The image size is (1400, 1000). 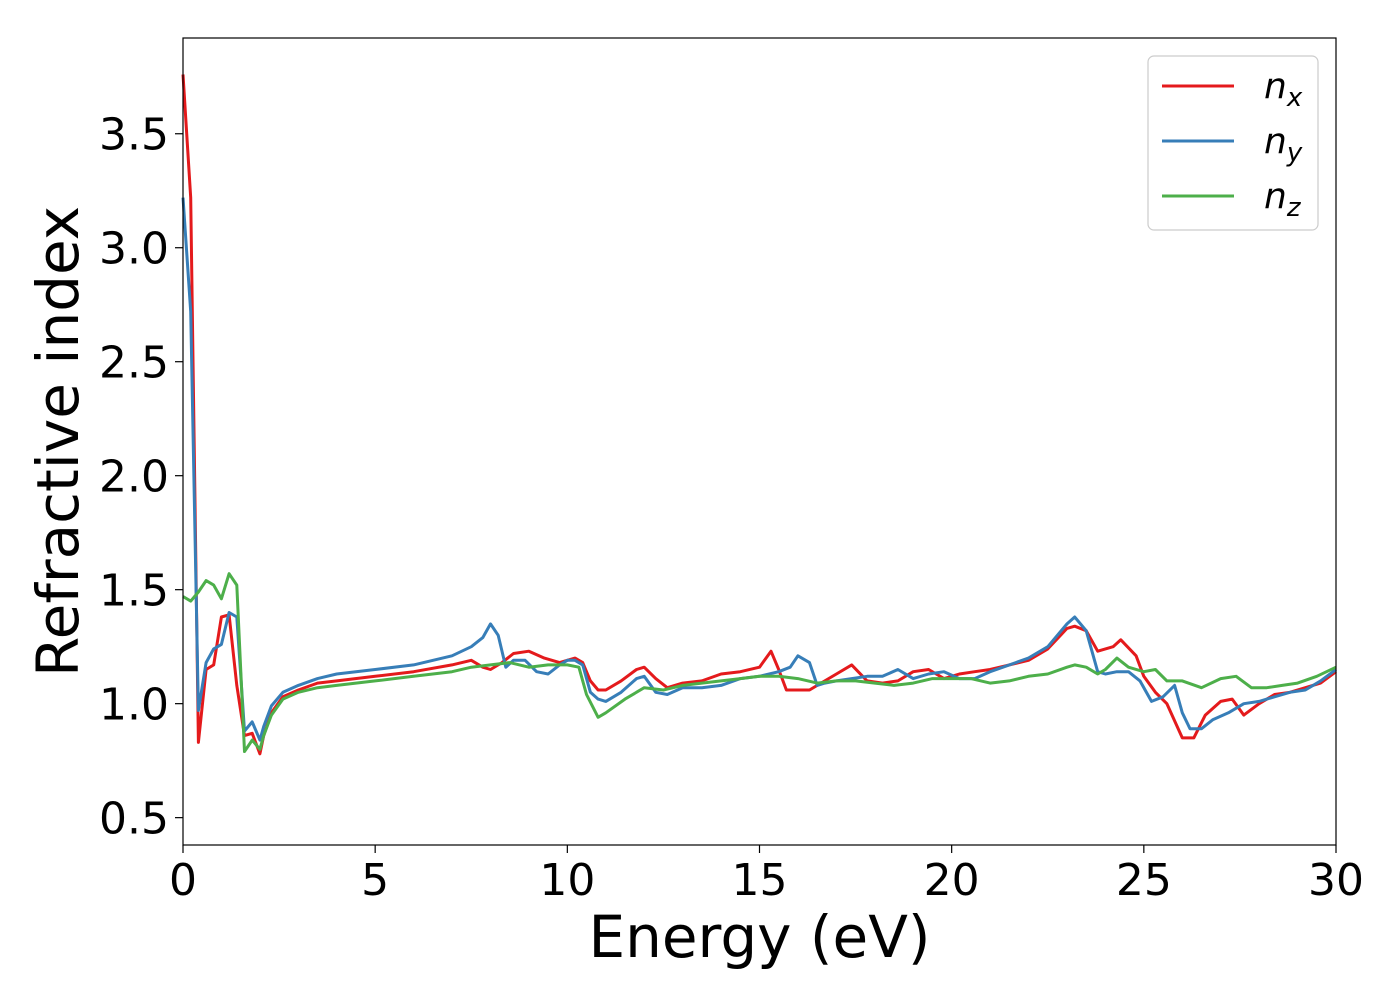 I want to click on x-axis-label: Energy (eV), so click(x=759, y=937).